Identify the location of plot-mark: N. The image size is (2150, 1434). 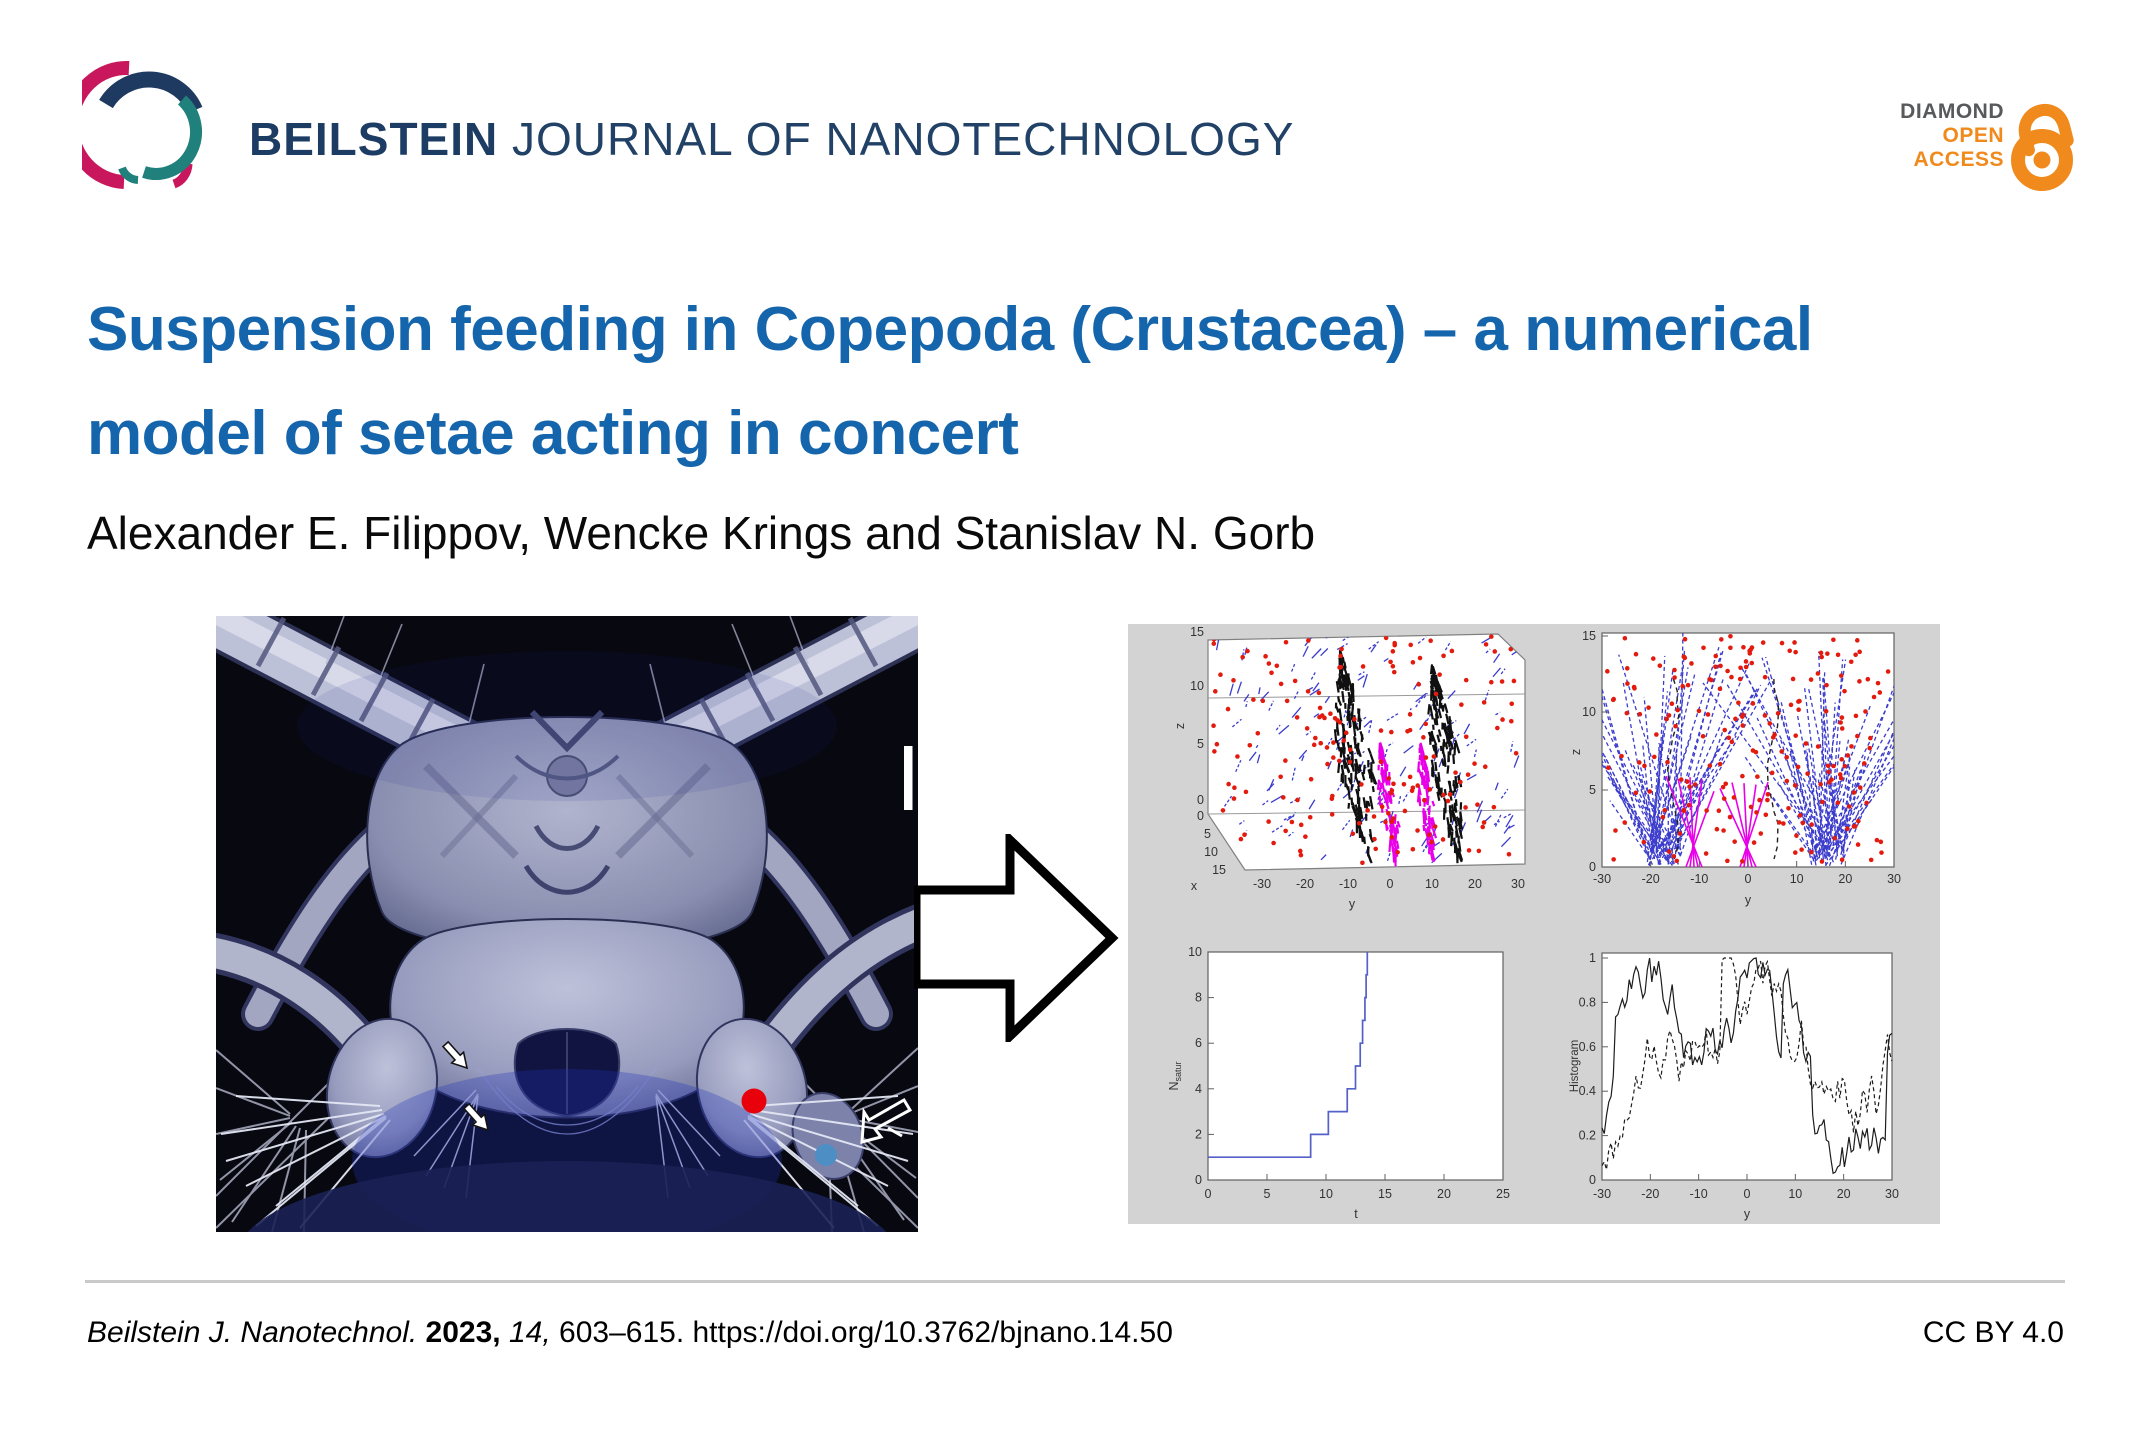
(1174, 1085).